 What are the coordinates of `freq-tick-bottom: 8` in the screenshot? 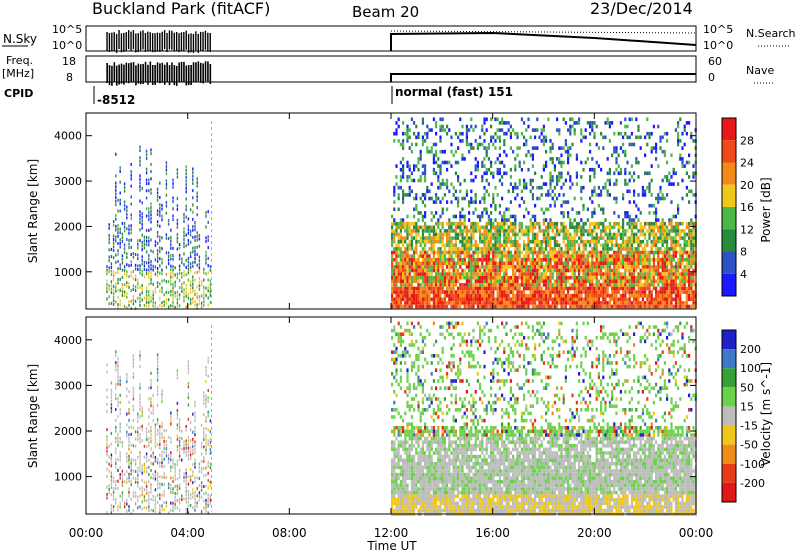 It's located at (69, 77).